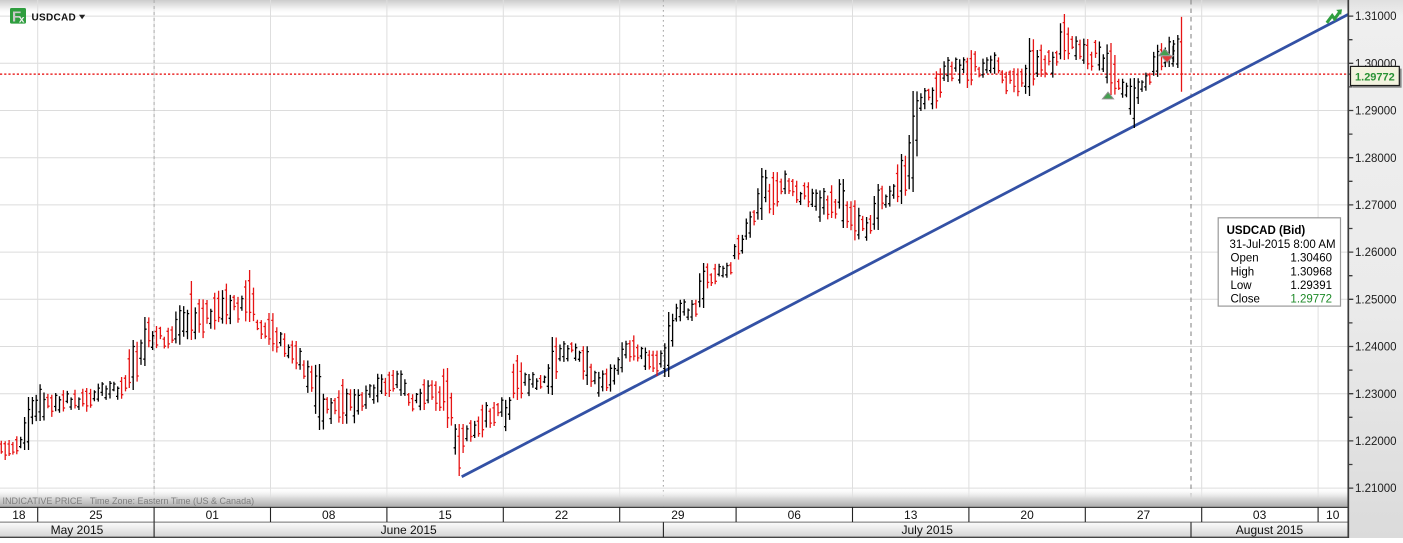 The height and width of the screenshot is (543, 1403). Describe the element at coordinates (445, 515) in the screenshot. I see `svg-text: 15` at that location.